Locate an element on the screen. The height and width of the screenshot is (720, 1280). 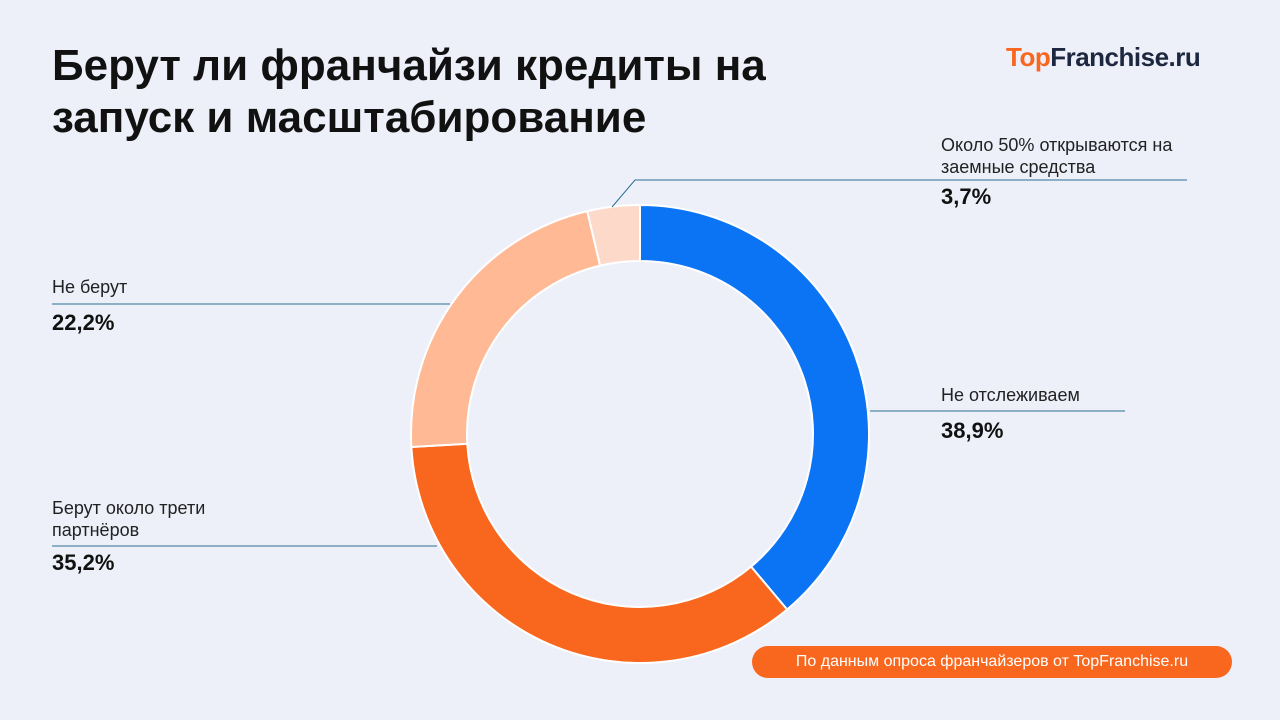
value-label: 22,2% is located at coordinates (83, 322).